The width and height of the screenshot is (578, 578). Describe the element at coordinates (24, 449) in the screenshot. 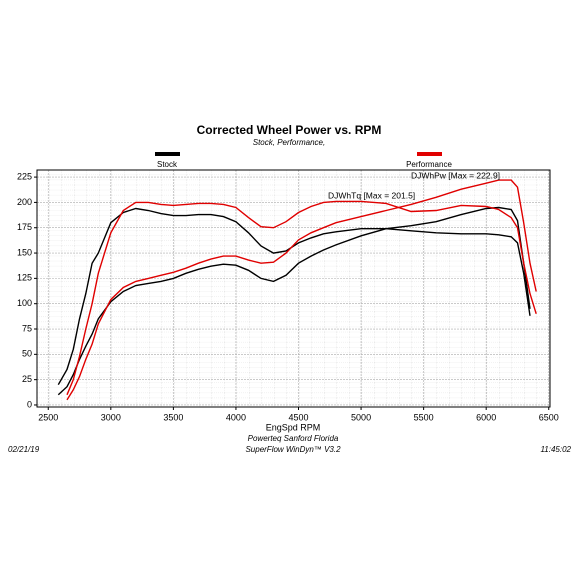

I see `footer-date: 02/21/19` at that location.